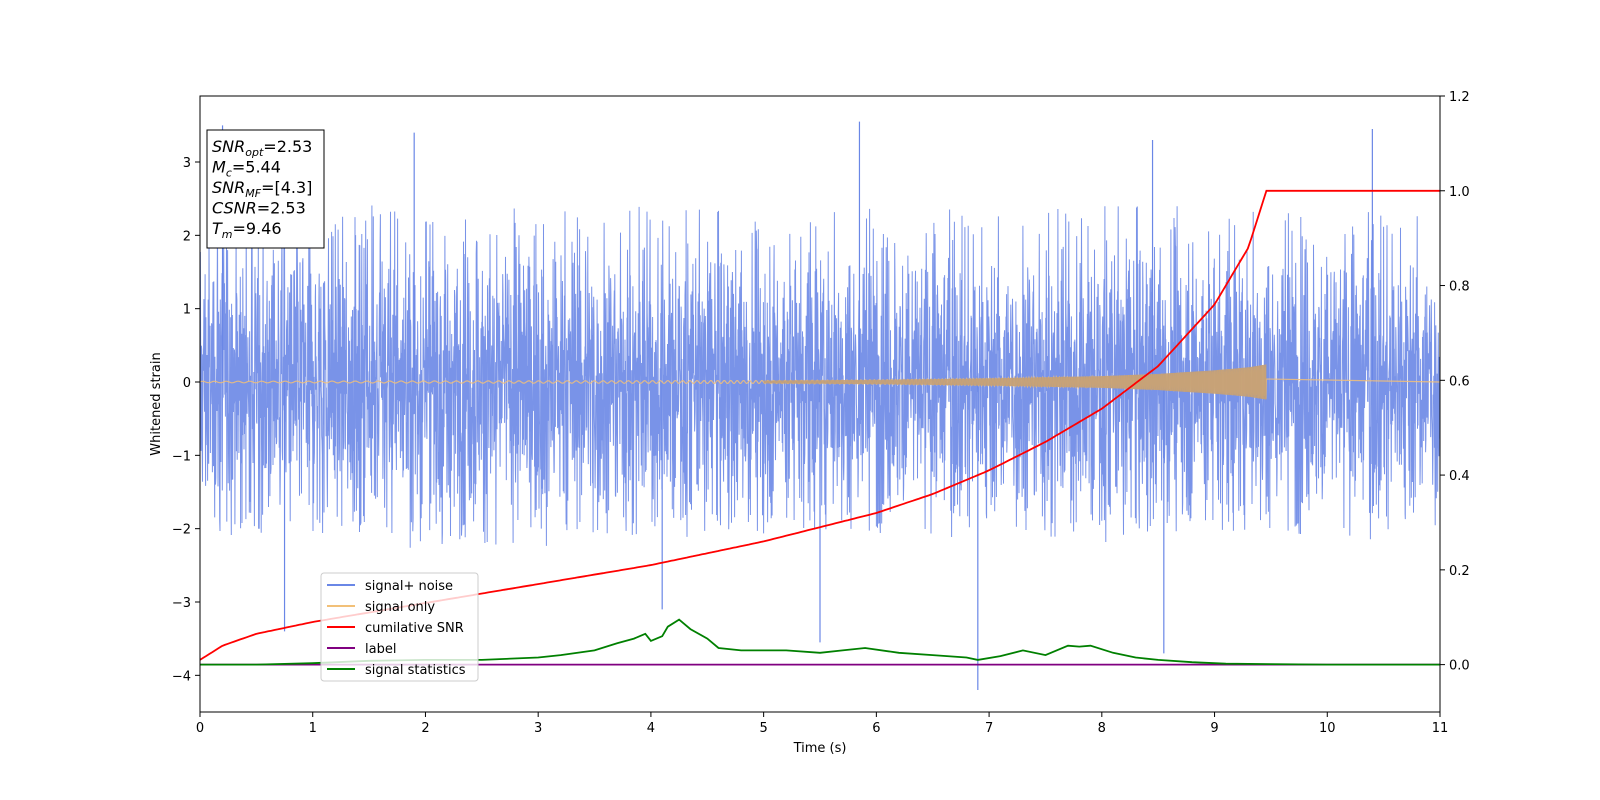 The width and height of the screenshot is (1600, 800). What do you see at coordinates (414, 628) in the screenshot?
I see `legend-label: cumilative SNR` at bounding box center [414, 628].